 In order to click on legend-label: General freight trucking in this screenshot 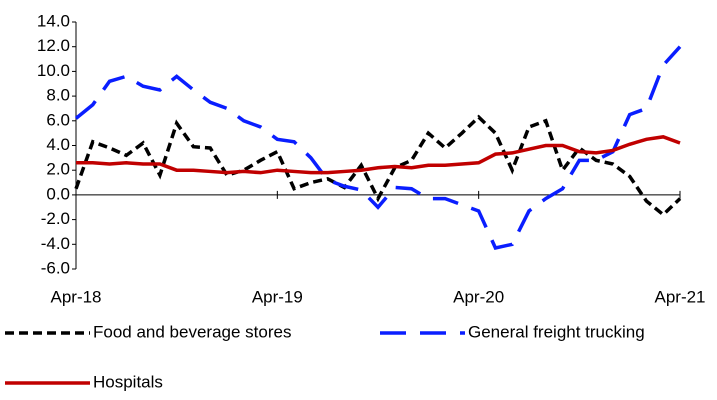, I will do `click(556, 331)`.